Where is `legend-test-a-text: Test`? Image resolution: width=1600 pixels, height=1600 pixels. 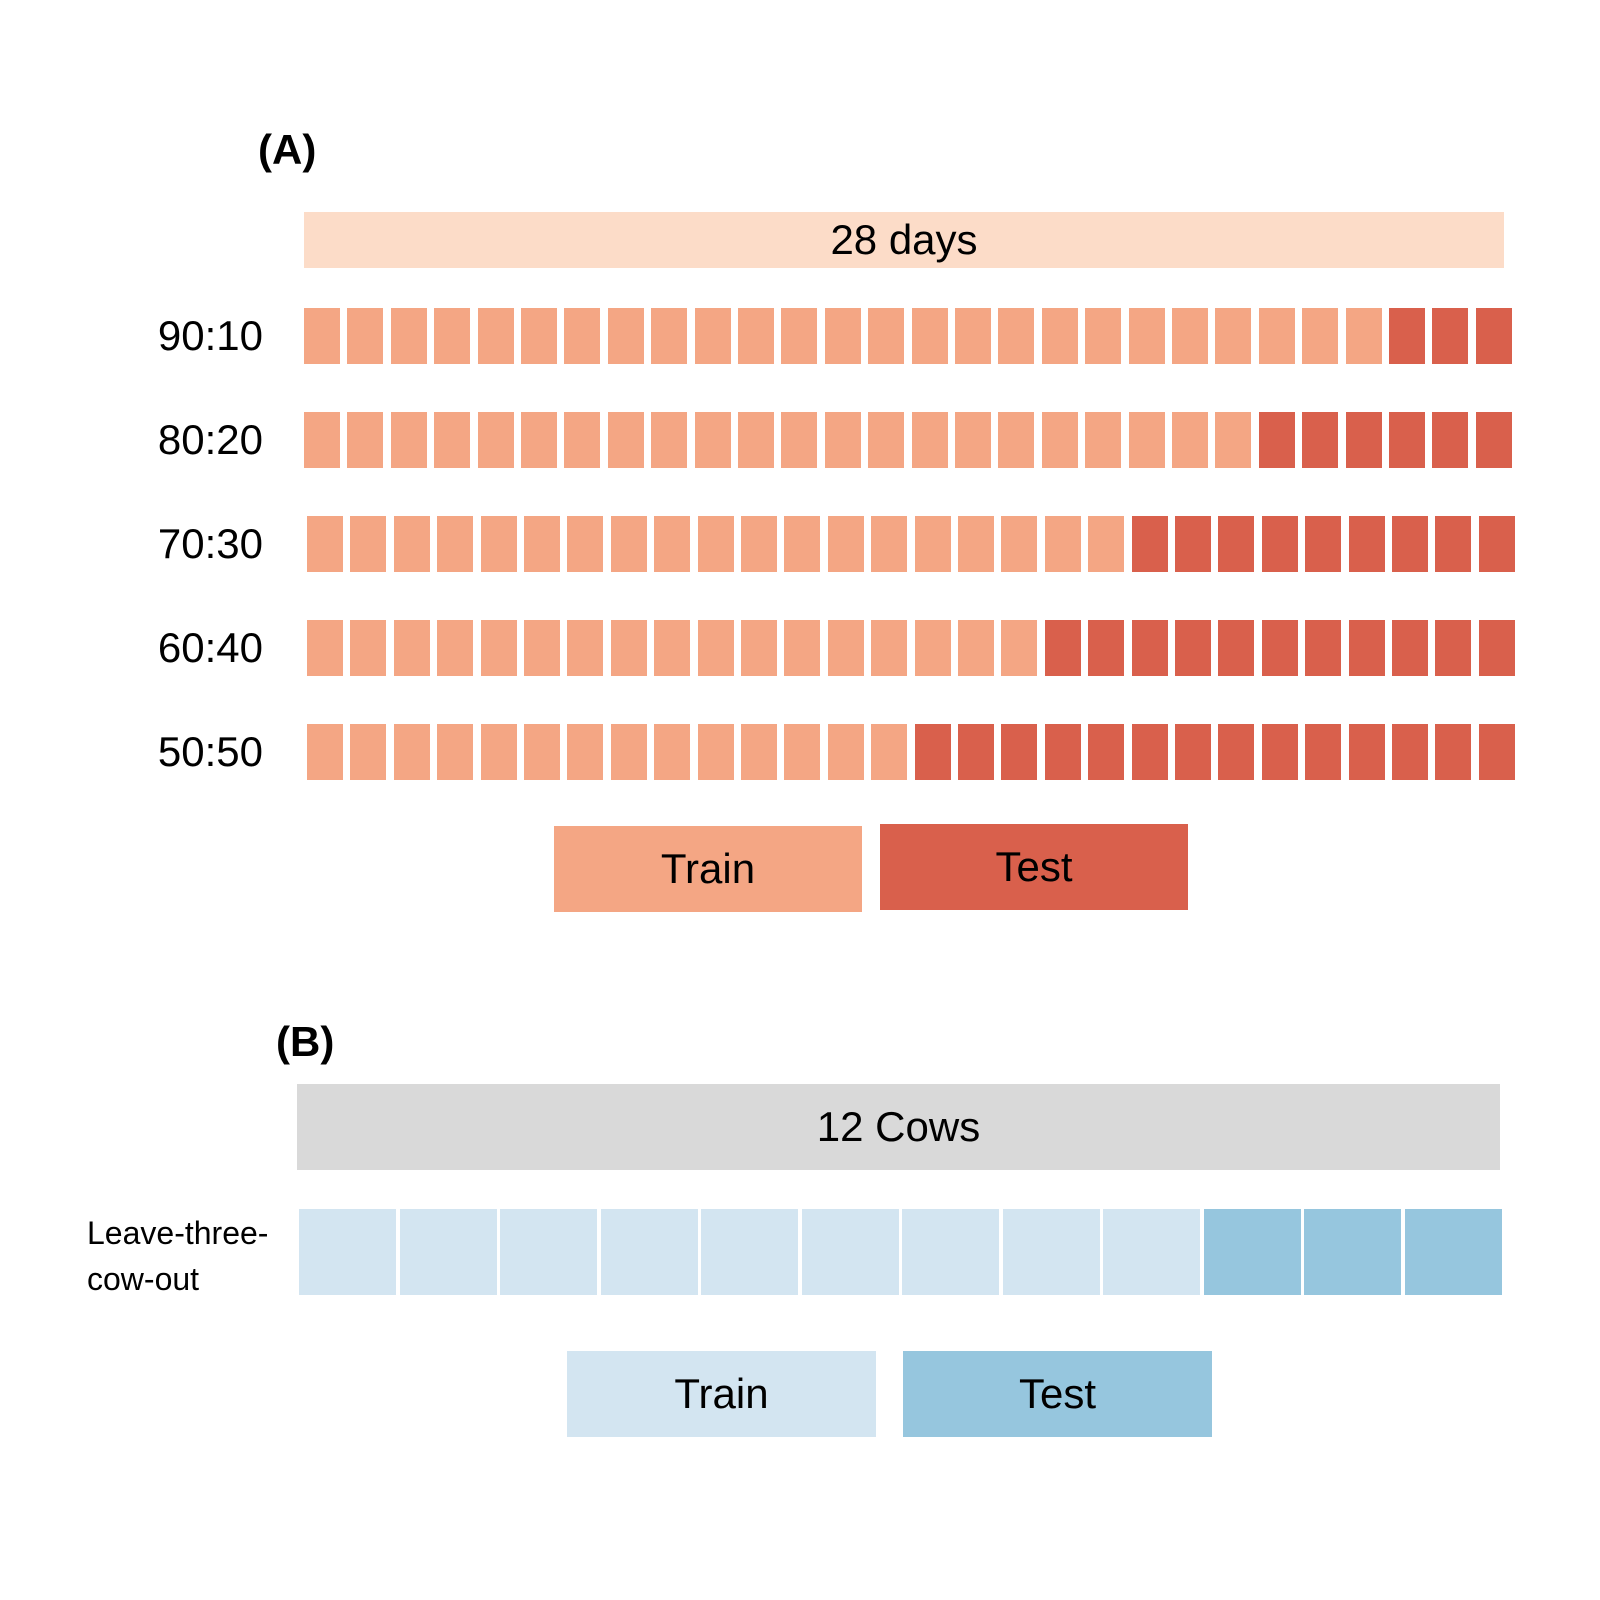
legend-test-a-text: Test is located at coordinates (1034, 866).